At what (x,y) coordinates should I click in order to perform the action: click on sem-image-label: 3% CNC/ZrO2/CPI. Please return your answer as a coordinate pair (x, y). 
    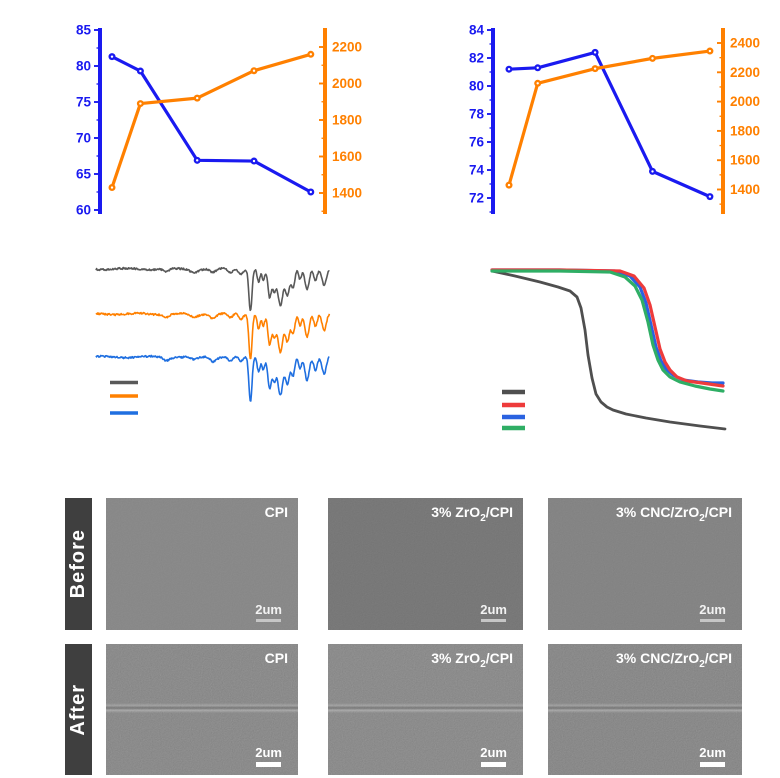
    Looking at the image, I should click on (673, 514).